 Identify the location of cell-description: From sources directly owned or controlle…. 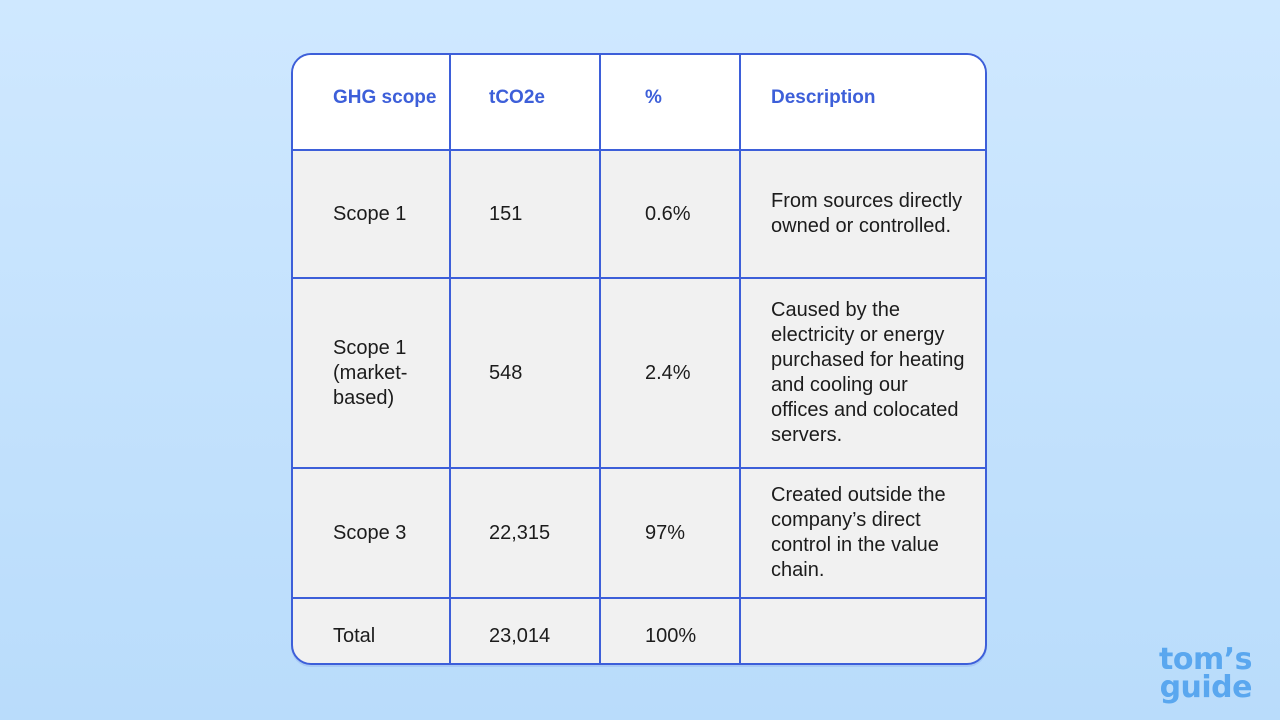
(862, 214).